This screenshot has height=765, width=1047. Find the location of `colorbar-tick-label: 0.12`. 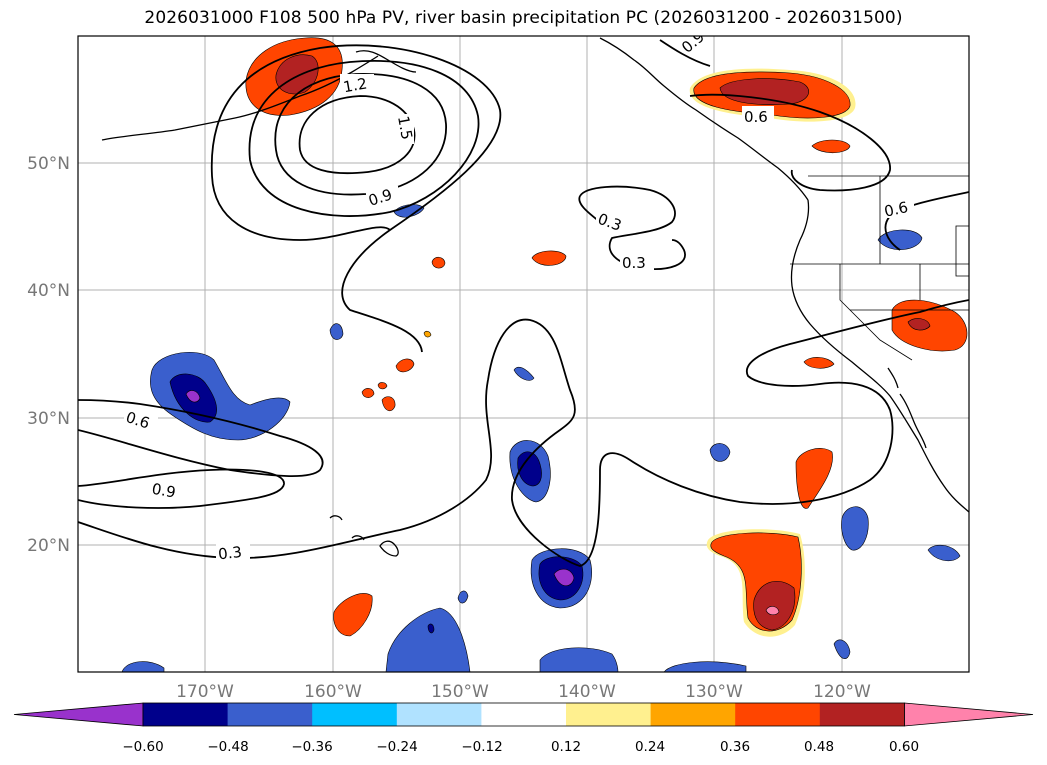

colorbar-tick-label: 0.12 is located at coordinates (566, 747).